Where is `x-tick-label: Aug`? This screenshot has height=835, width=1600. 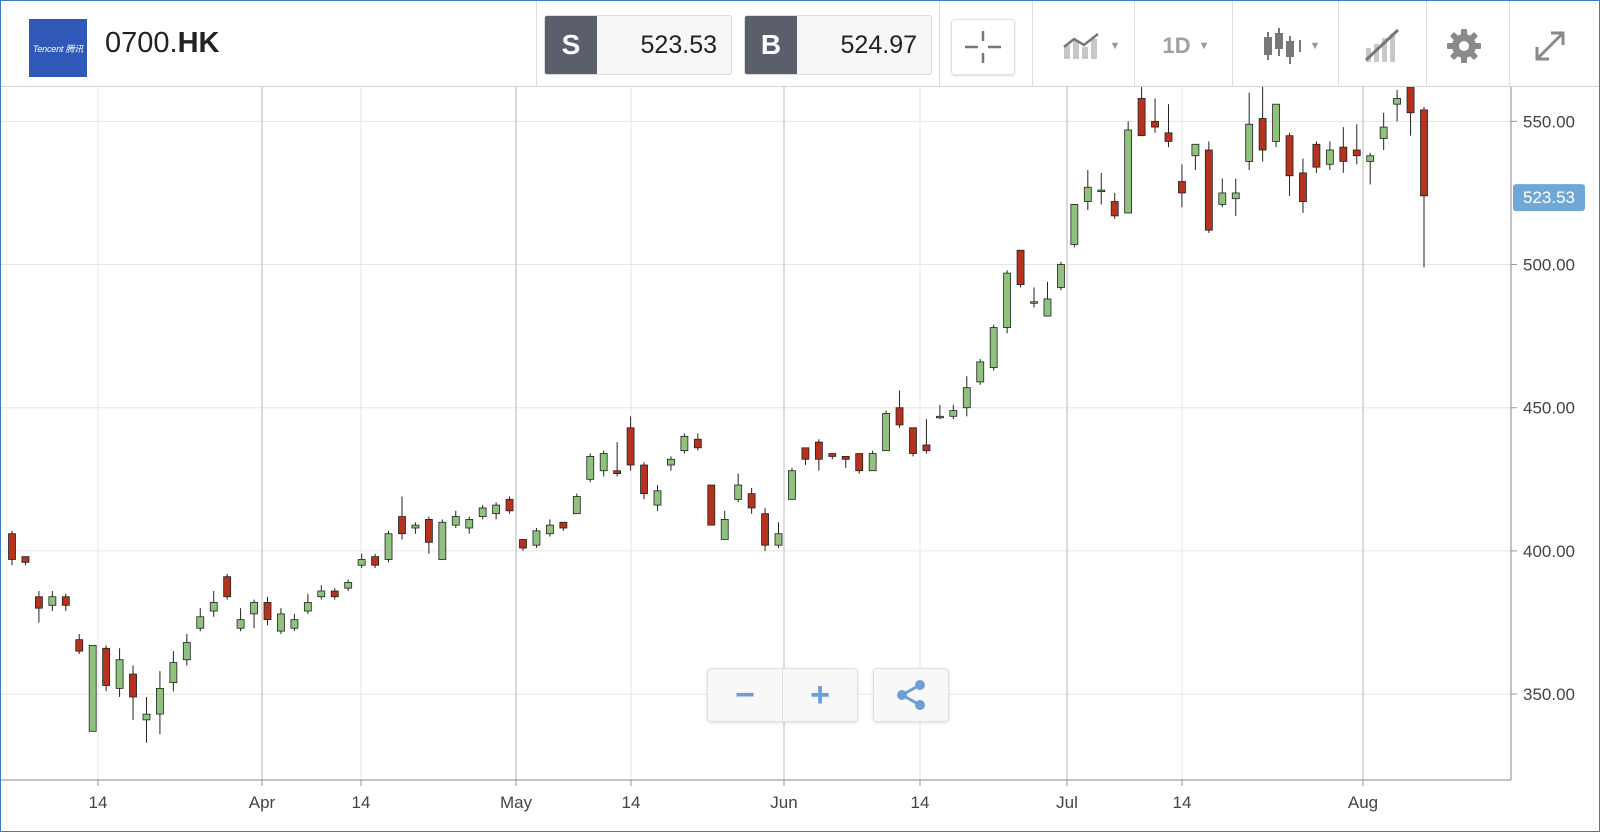 x-tick-label: Aug is located at coordinates (1363, 802).